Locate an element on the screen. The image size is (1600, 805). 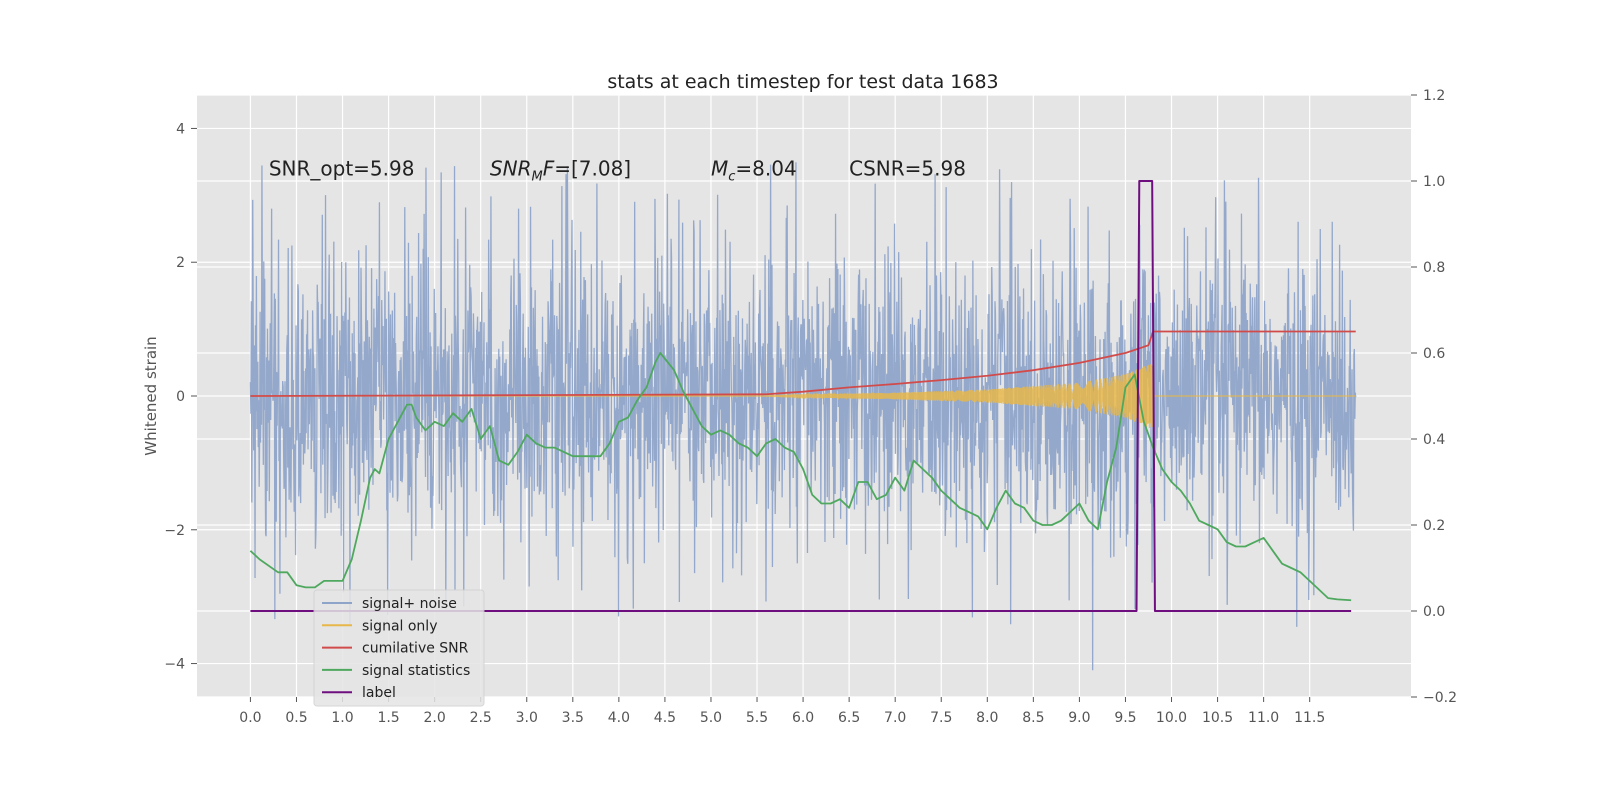
y-axis-label: Whitened strain is located at coordinates (151, 395).